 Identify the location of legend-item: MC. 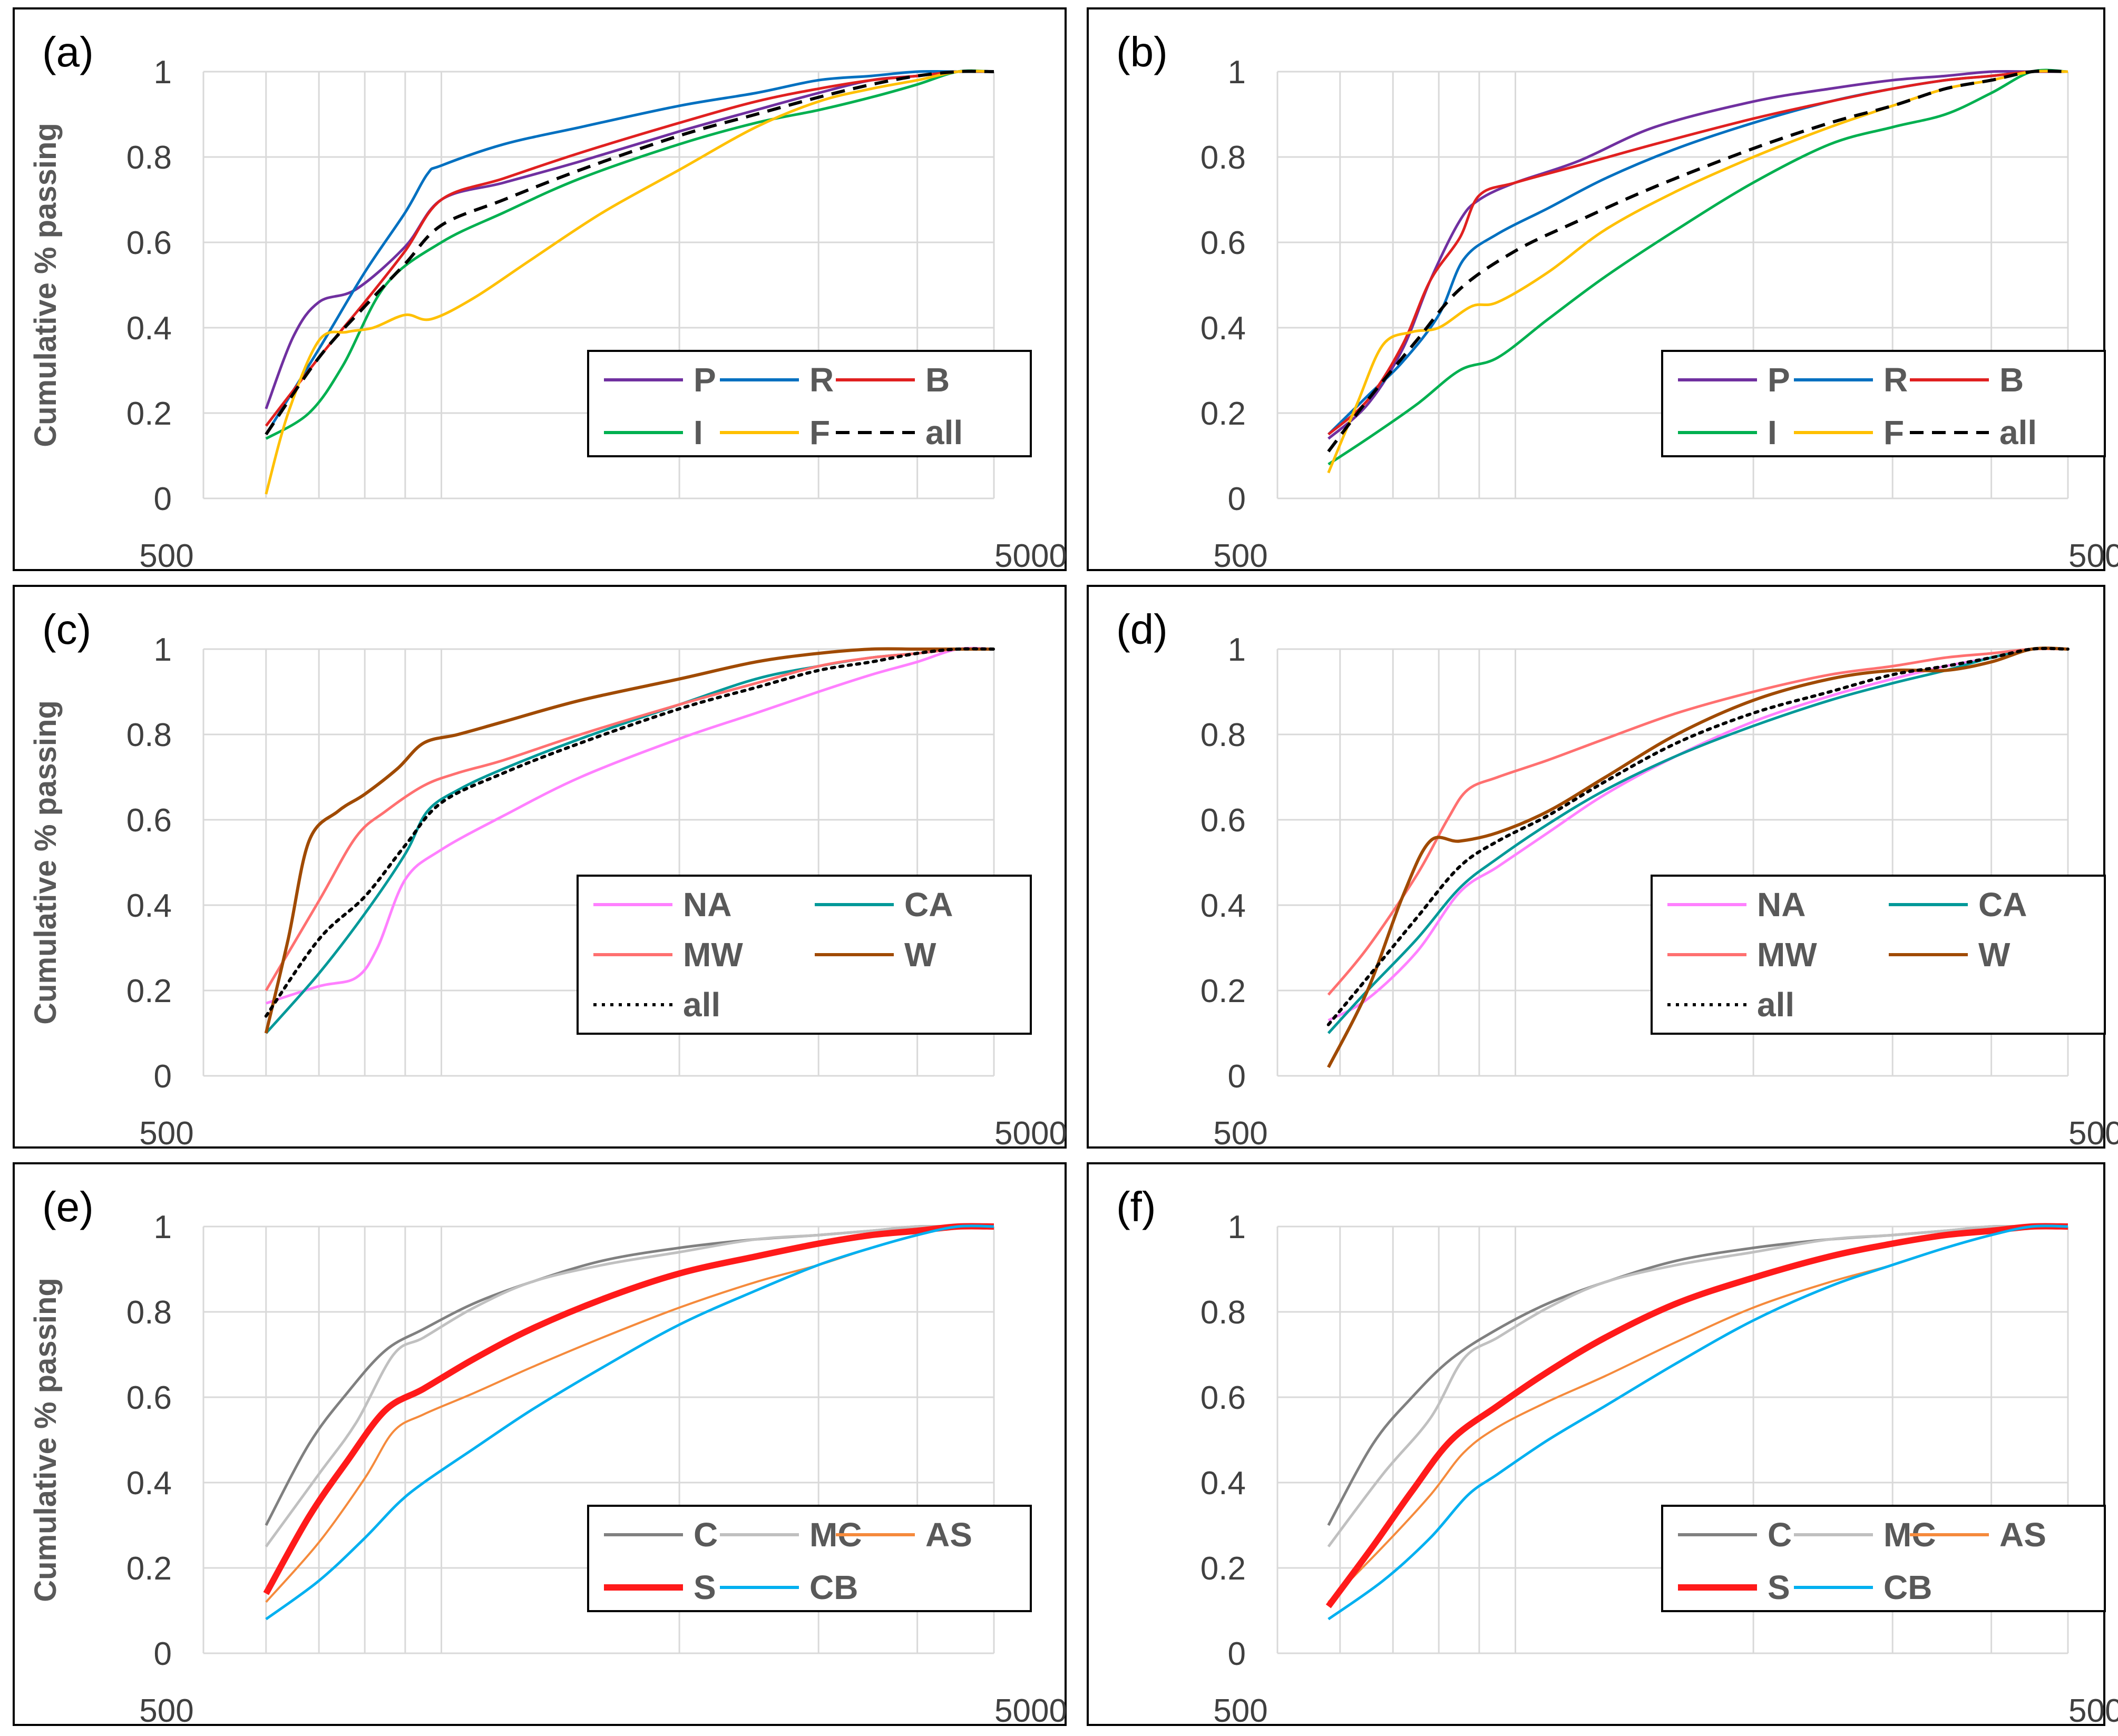
(791, 1535).